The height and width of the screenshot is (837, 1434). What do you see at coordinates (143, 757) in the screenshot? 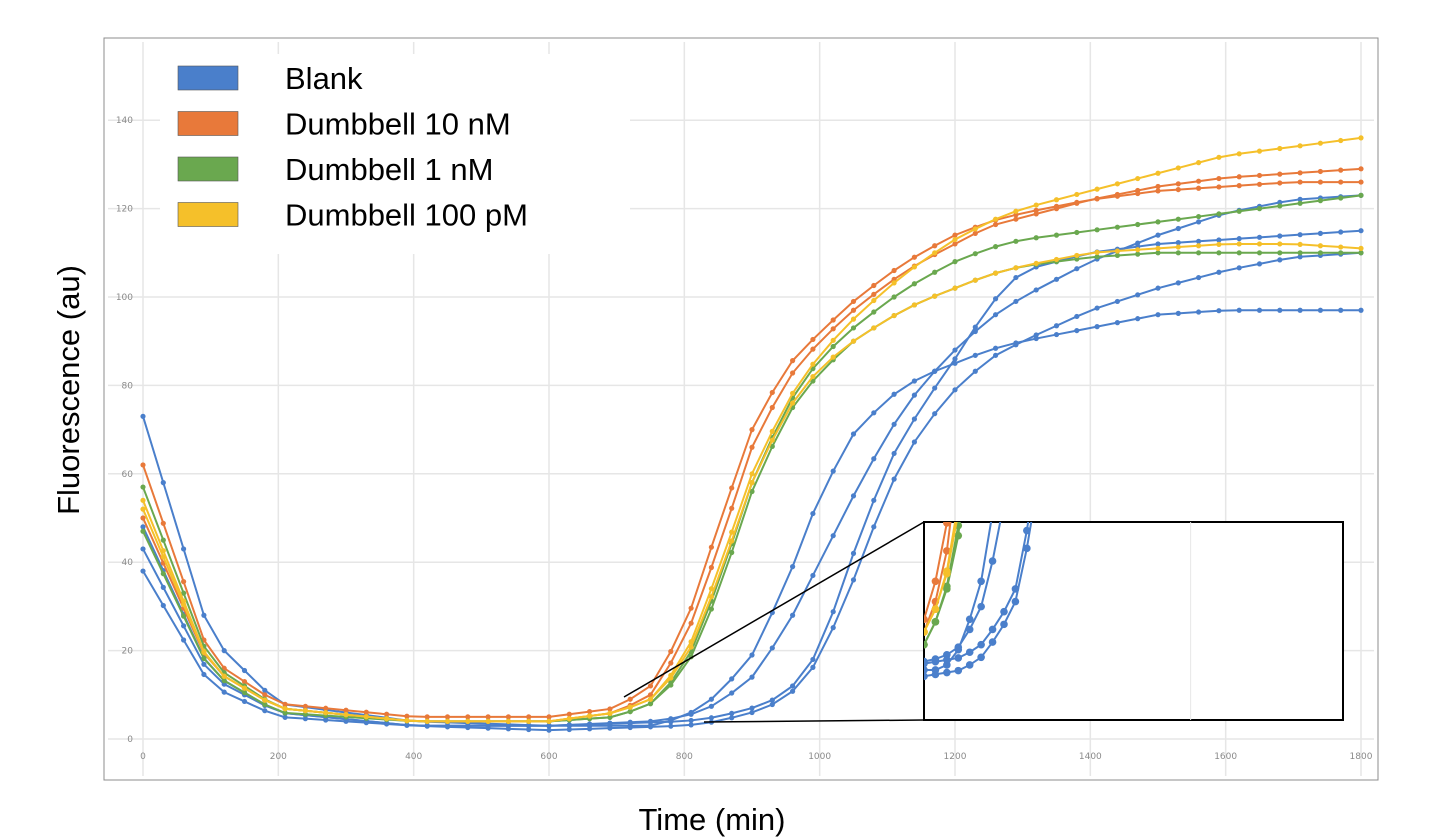
I see `x-tick-label: 0` at bounding box center [143, 757].